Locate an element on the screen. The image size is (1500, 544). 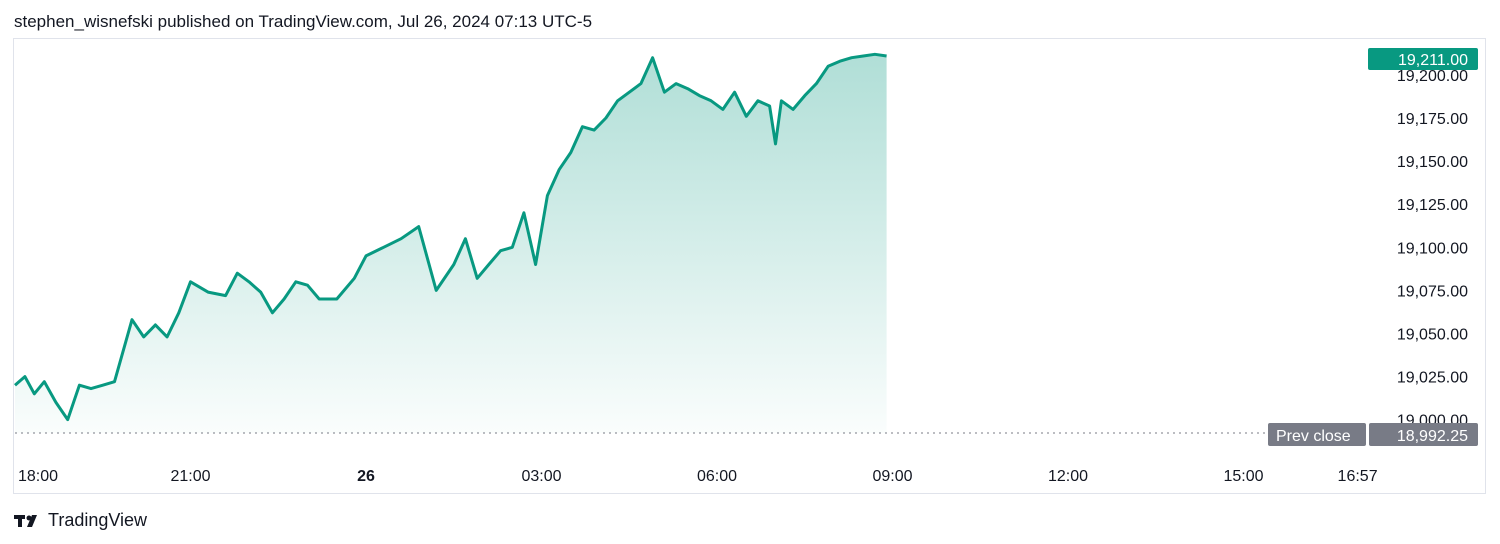
last-price-label: 19,211.00 is located at coordinates (1433, 60).